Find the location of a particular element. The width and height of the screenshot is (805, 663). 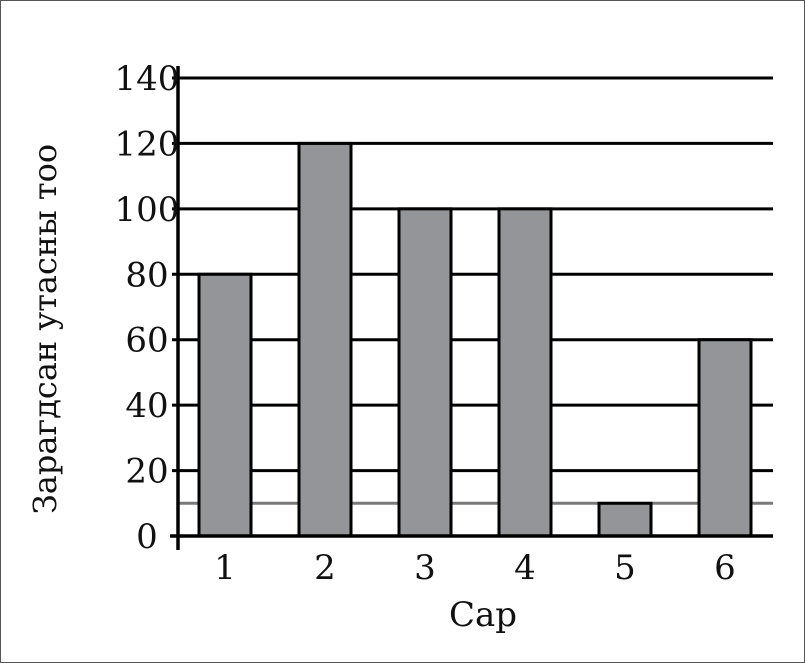

x-tick-label: 4 is located at coordinates (525, 568).